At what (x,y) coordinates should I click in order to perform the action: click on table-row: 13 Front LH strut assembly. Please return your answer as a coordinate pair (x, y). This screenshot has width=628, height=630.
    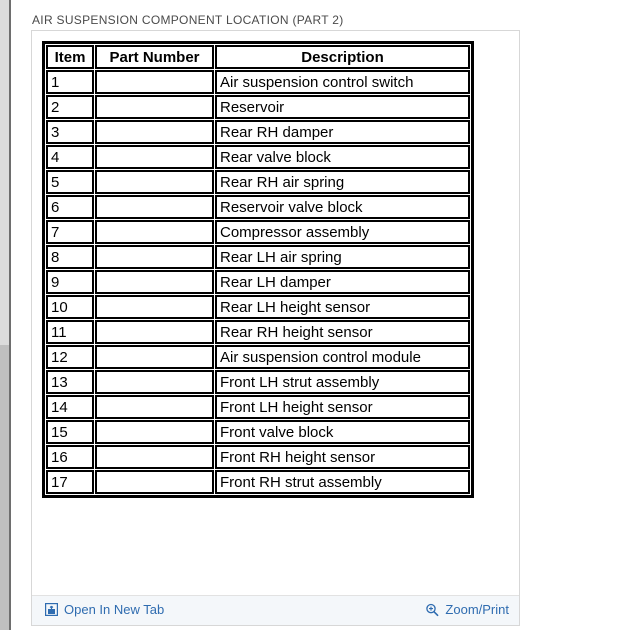
    Looking at the image, I should click on (258, 382).